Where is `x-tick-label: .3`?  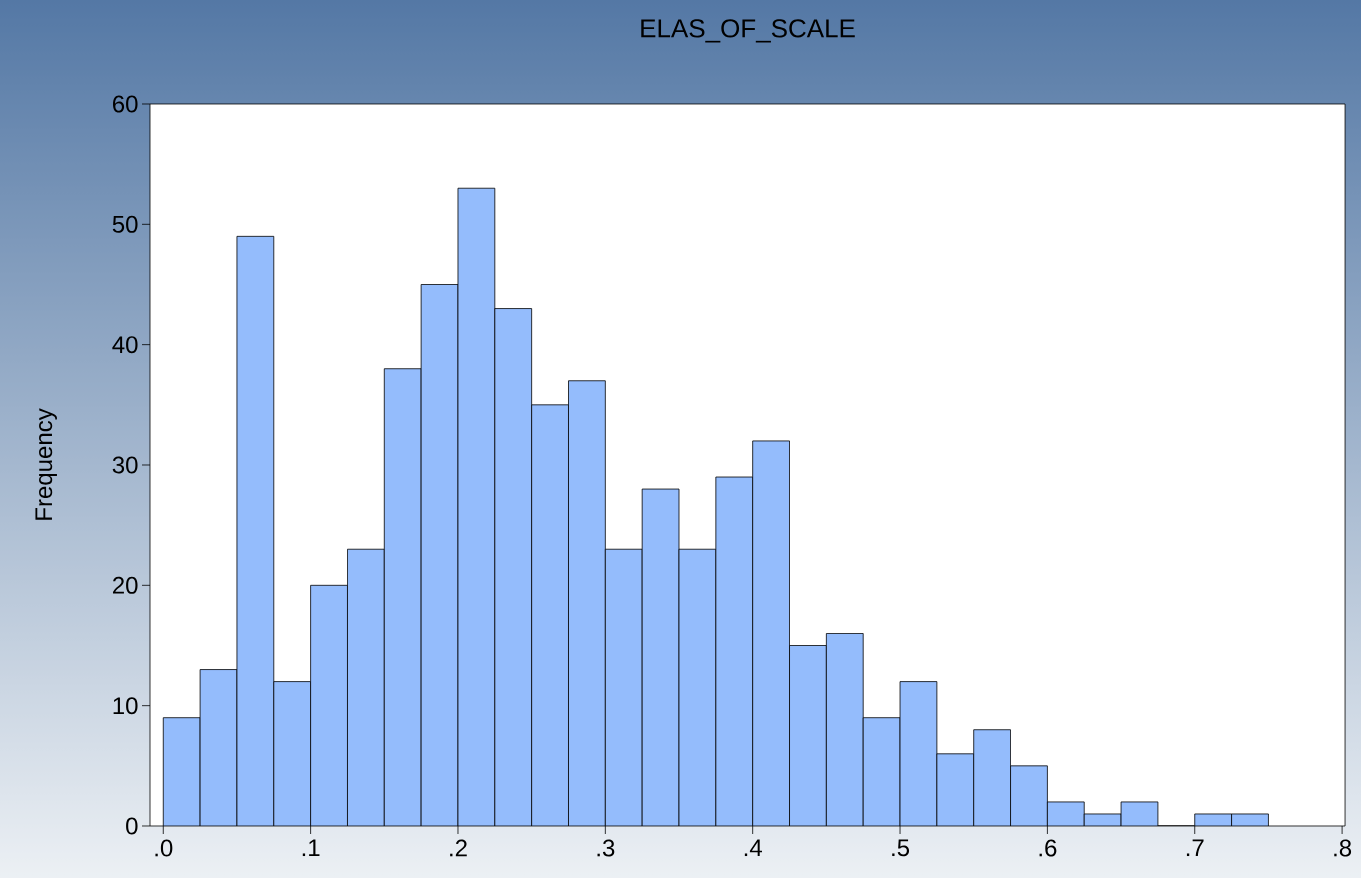 x-tick-label: .3 is located at coordinates (606, 848).